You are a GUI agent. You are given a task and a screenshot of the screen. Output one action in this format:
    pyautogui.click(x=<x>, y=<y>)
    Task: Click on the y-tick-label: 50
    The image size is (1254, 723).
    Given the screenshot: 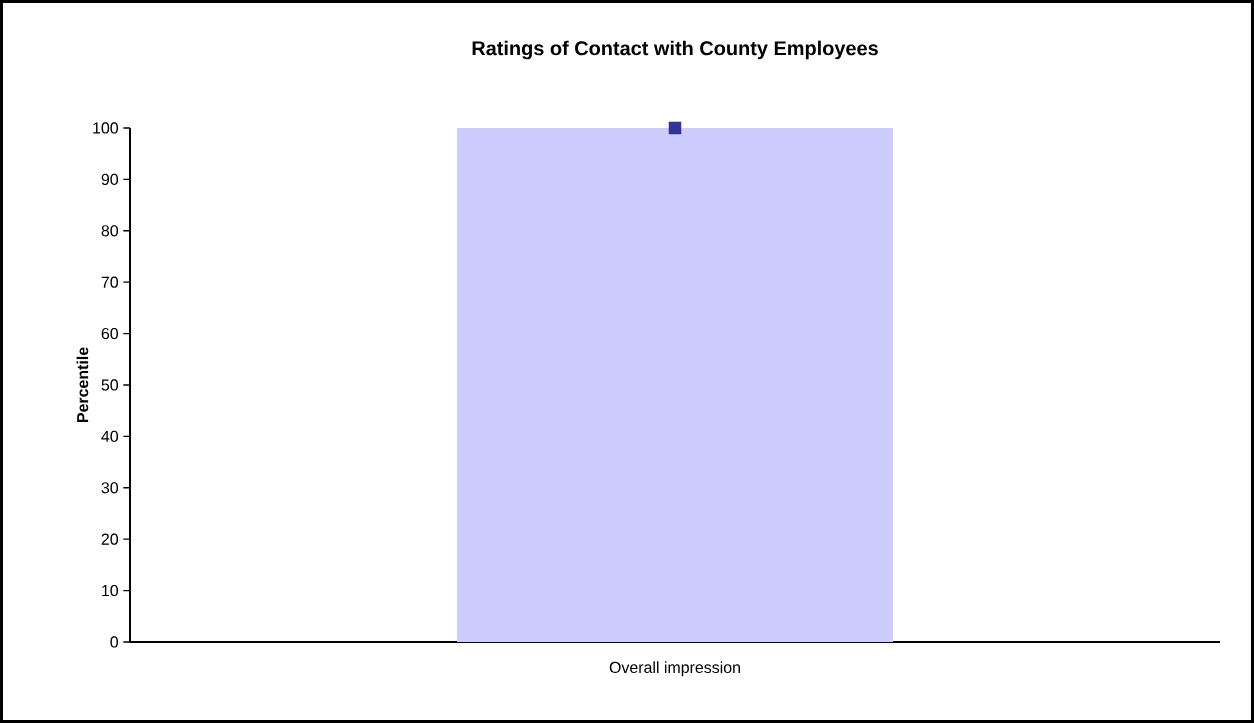 What is the action you would take?
    pyautogui.click(x=110, y=385)
    